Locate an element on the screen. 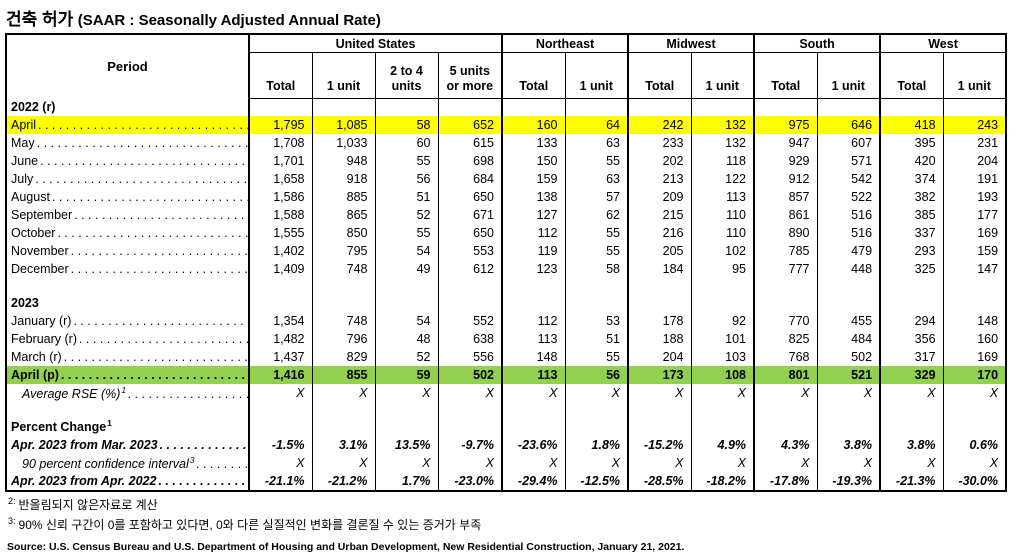  value-cell: 209 is located at coordinates (659, 197).